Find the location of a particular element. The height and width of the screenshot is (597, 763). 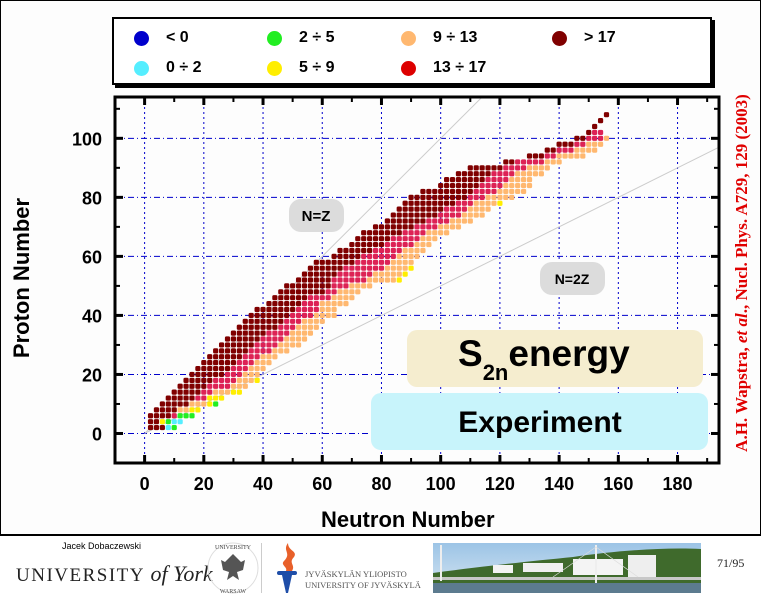

legend-item-9-13: 9 ÷ 13 is located at coordinates (439, 38).